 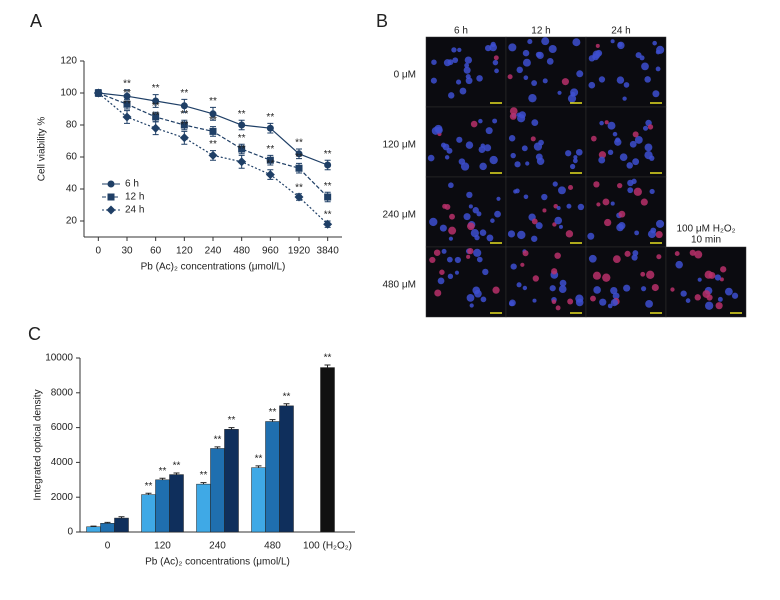 What do you see at coordinates (62, 497) in the screenshot?
I see `y-tick-label: 2000` at bounding box center [62, 497].